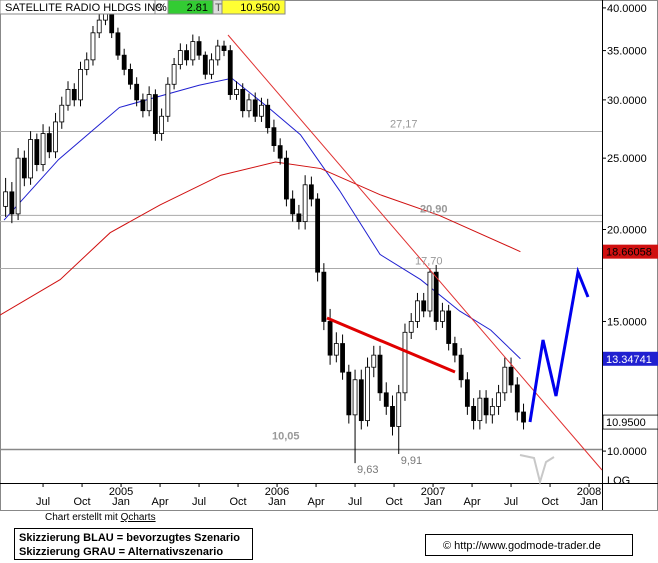 This screenshot has height=563, width=658. I want to click on value-box-label: 13.34741, so click(629, 360).